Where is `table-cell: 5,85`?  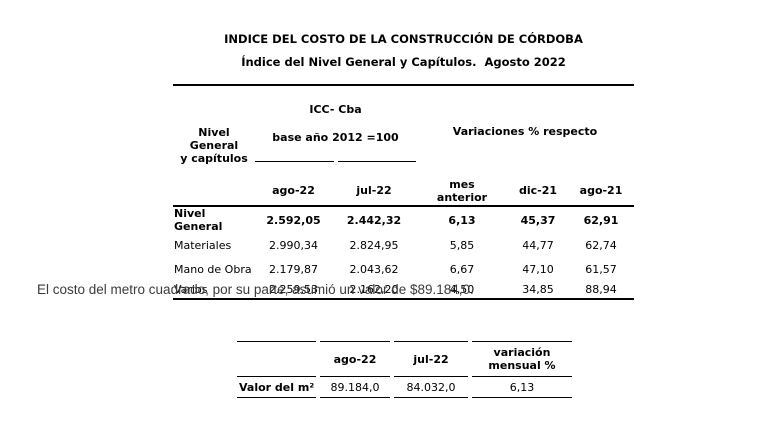 table-cell: 5,85 is located at coordinates (462, 245).